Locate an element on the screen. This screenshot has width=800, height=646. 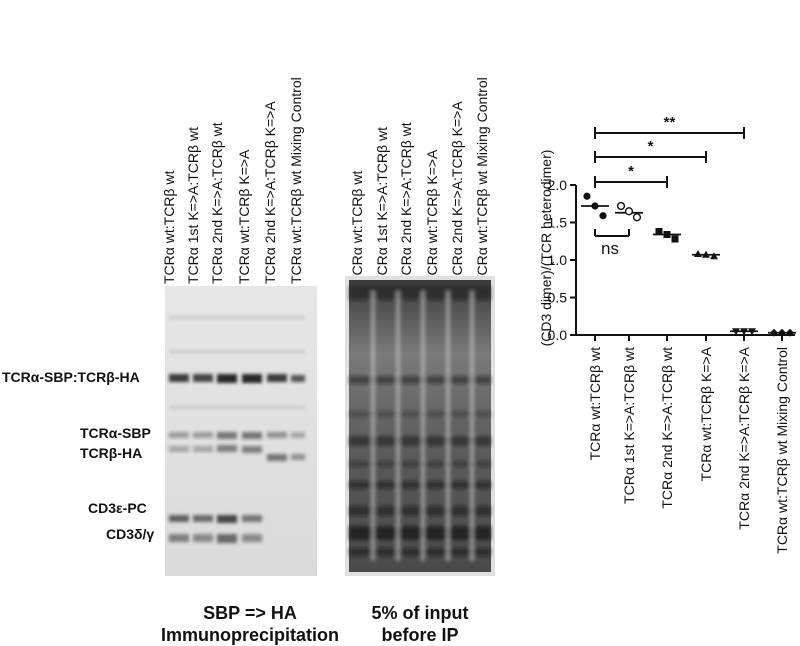
data-points is located at coordinates (688, 264).